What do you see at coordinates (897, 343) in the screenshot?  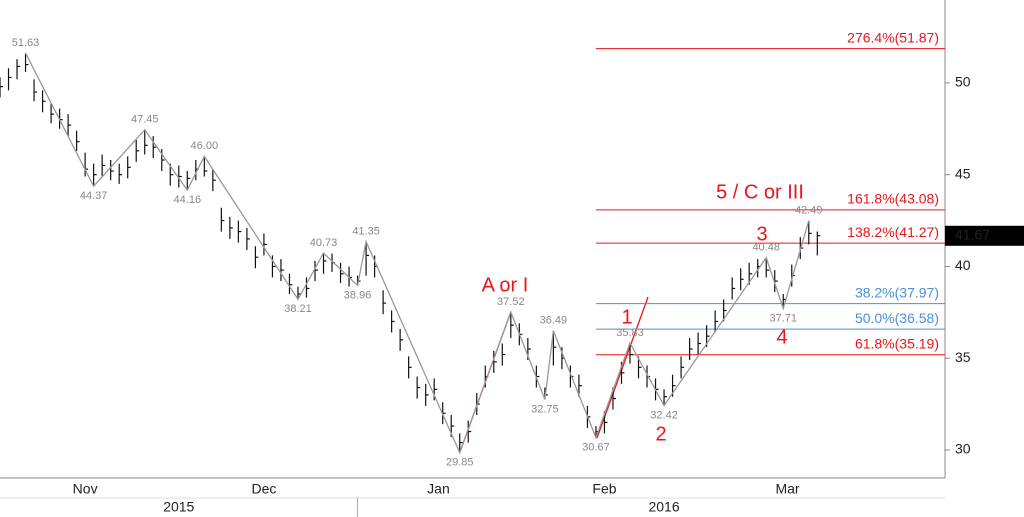 I see `fib-label: 61.8%(35.19)` at bounding box center [897, 343].